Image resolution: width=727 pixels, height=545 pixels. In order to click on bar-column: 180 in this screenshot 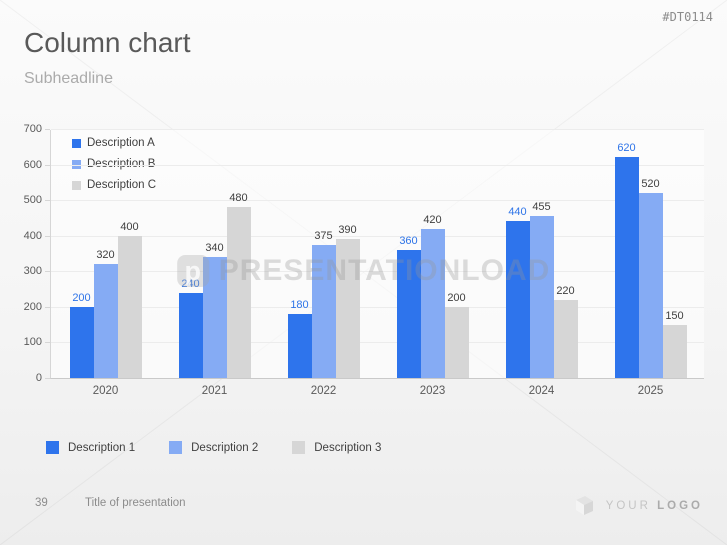, I will do `click(299, 338)`.